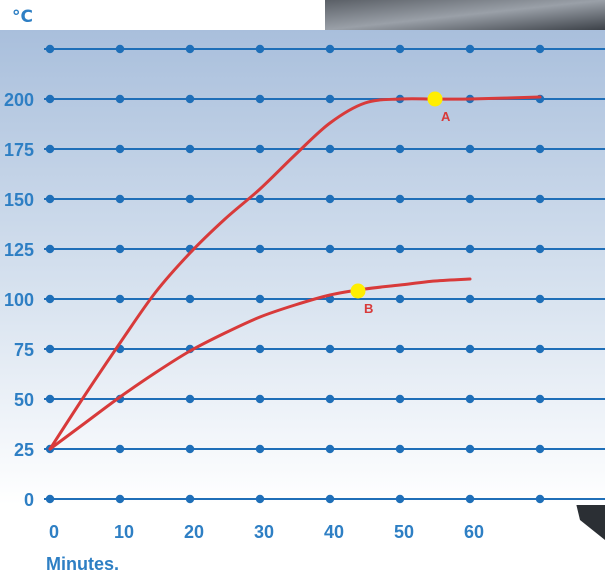  I want to click on x-tick-label: 30, so click(264, 532).